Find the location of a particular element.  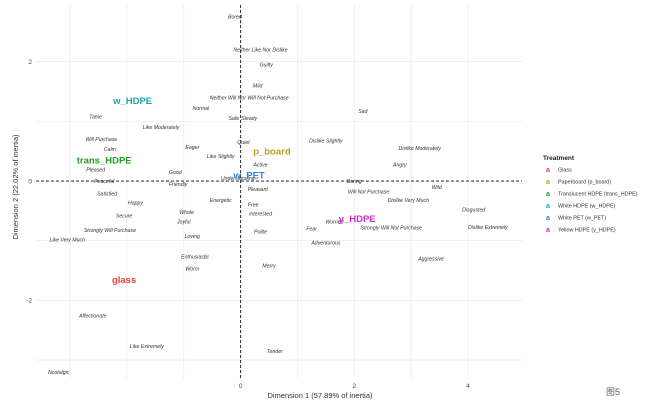

attribute-label: Wild is located at coordinates (437, 188).